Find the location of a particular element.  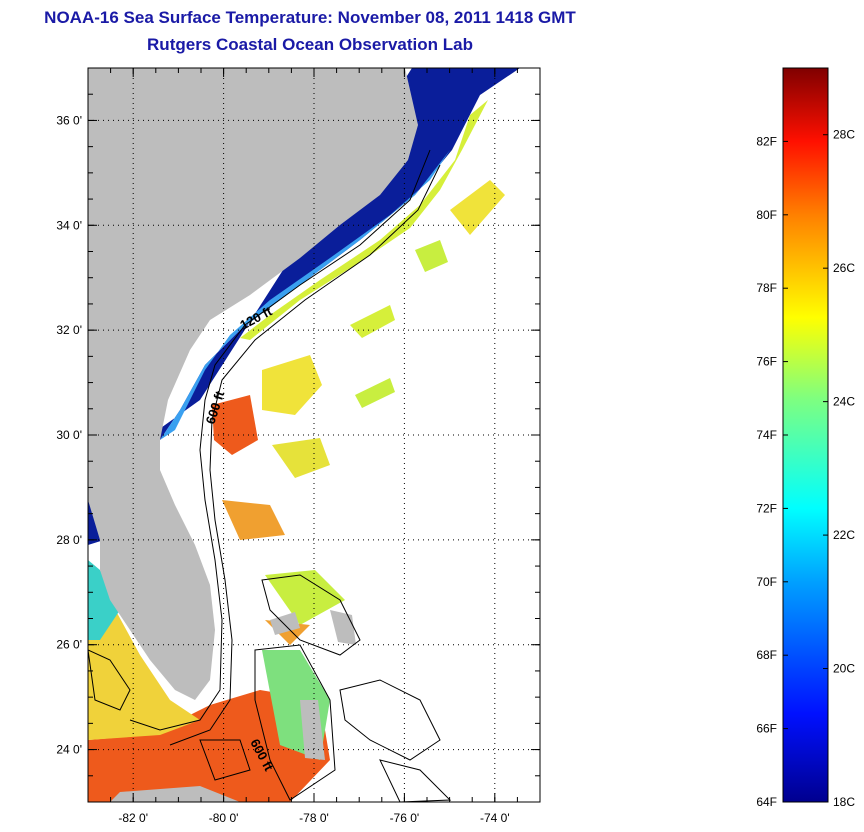

colorbar-f-label: 64F is located at coordinates (766, 802).